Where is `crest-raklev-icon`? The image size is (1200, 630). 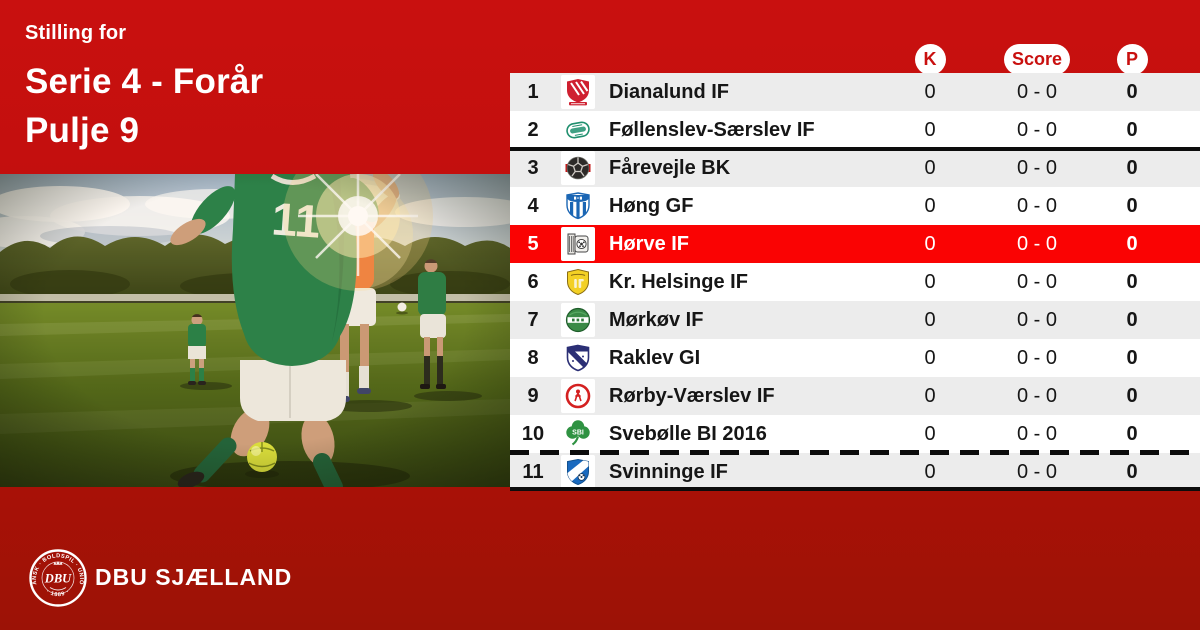 crest-raklev-icon is located at coordinates (578, 358).